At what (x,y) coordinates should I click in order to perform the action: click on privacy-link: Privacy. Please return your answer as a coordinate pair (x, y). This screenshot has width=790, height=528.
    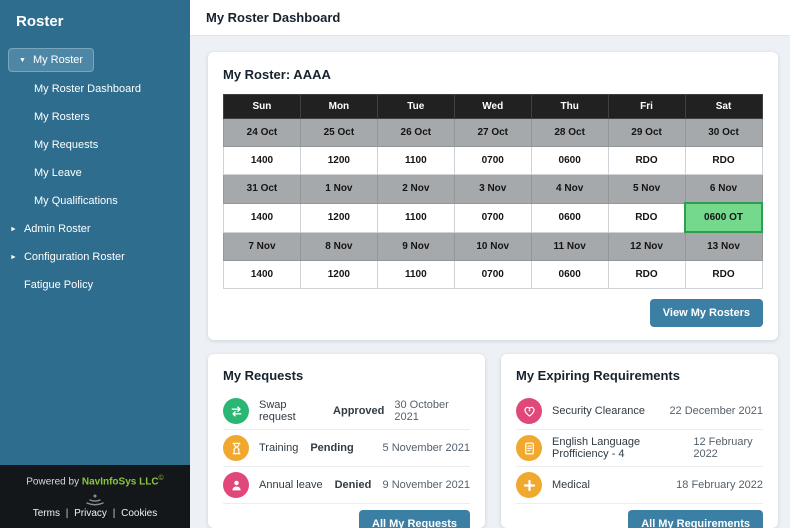
    Looking at the image, I should click on (90, 513).